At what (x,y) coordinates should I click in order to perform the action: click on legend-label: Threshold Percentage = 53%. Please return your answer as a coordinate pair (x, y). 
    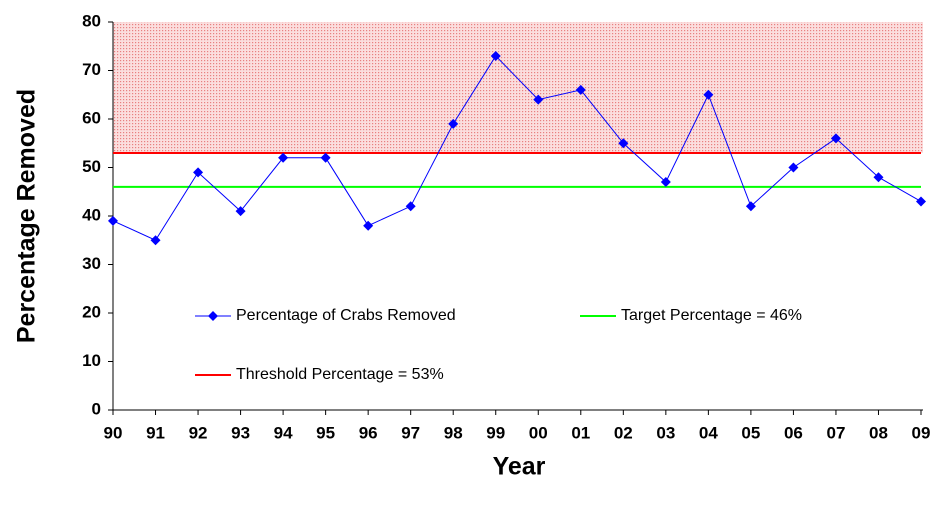
    Looking at the image, I should click on (340, 374).